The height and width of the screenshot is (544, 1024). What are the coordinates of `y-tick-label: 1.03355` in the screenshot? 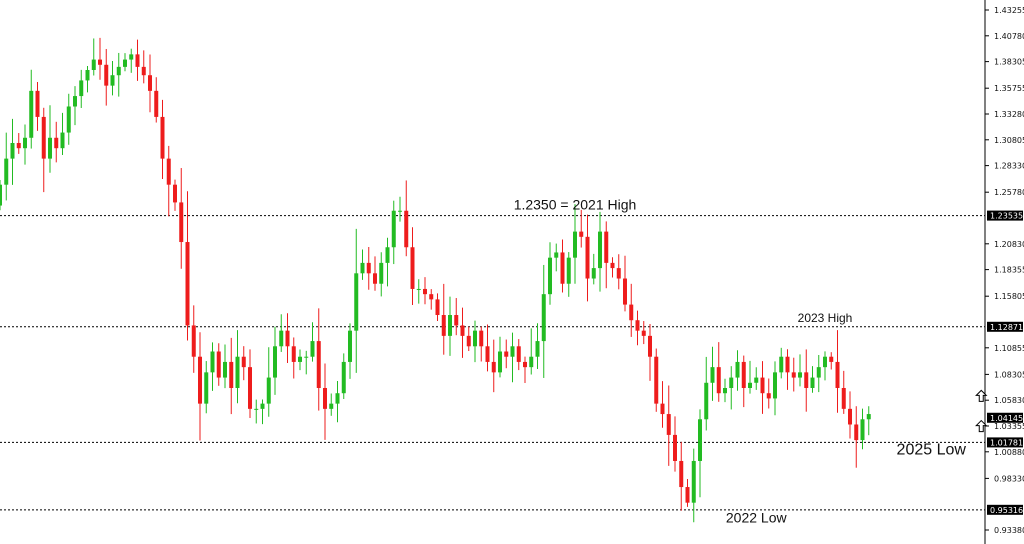 It's located at (1009, 426).